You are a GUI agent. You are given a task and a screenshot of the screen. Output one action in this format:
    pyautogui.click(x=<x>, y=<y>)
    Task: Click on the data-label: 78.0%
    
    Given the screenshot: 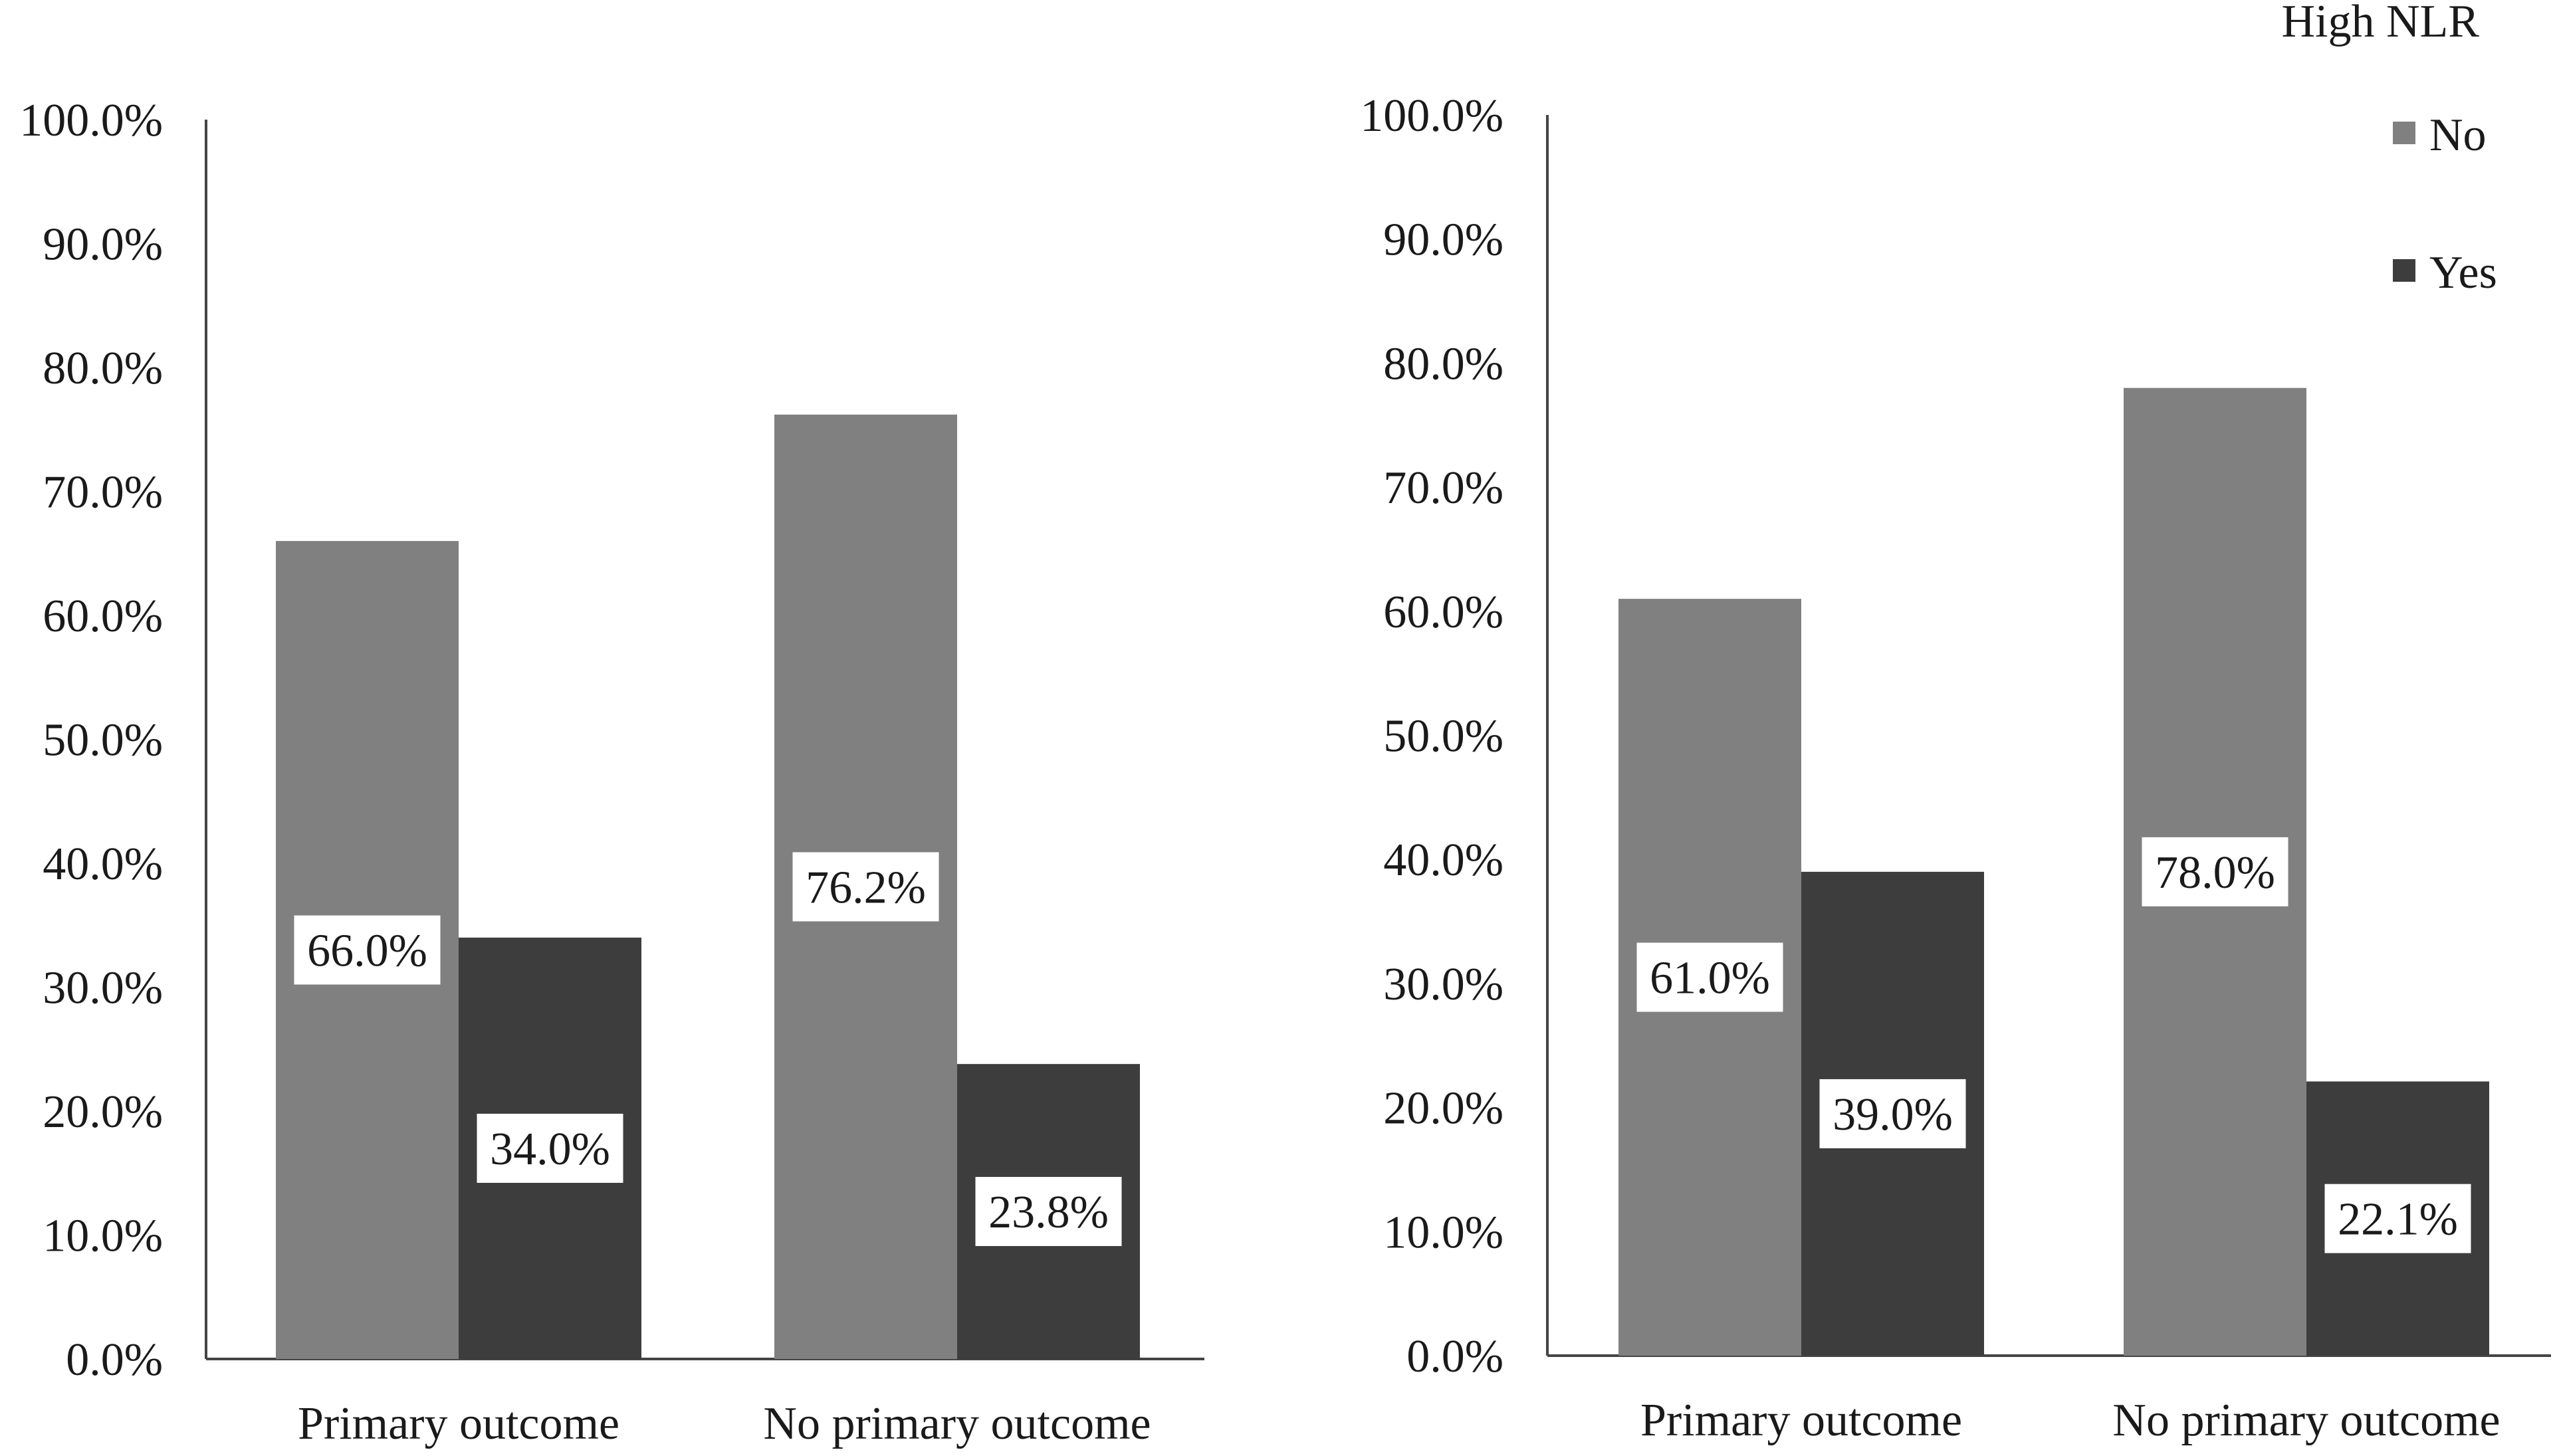 What is the action you would take?
    pyautogui.click(x=2215, y=872)
    